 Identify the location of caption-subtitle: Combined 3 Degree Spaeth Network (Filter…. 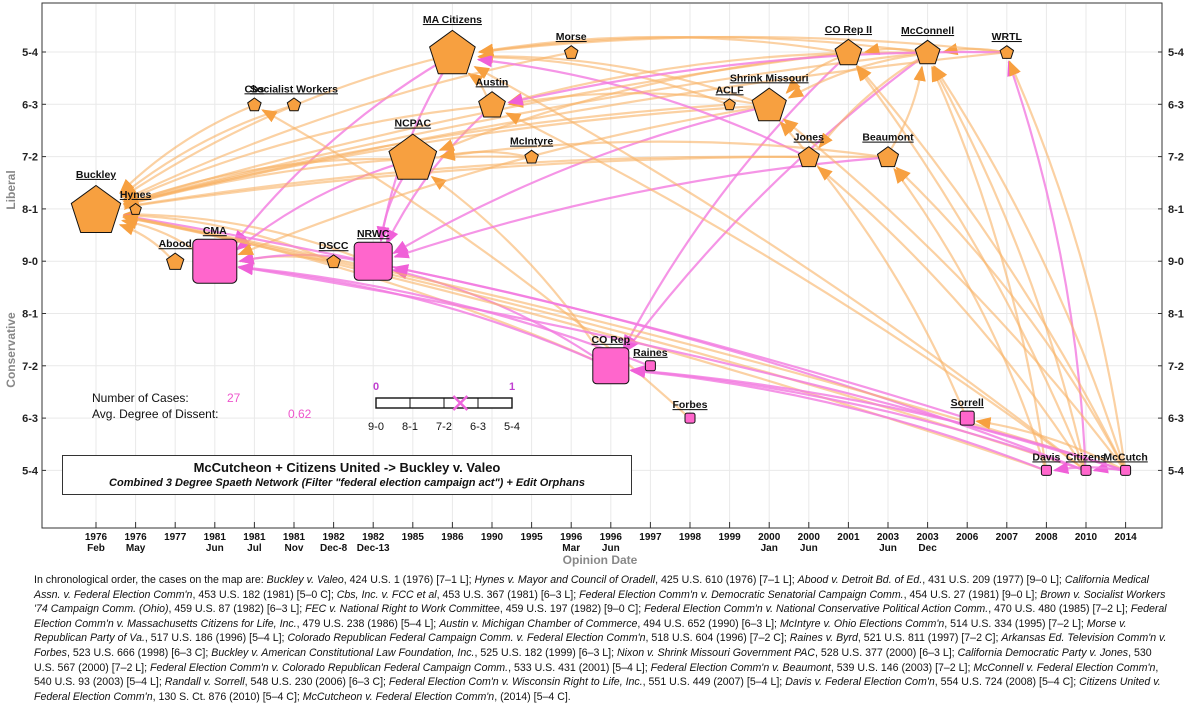
(347, 483).